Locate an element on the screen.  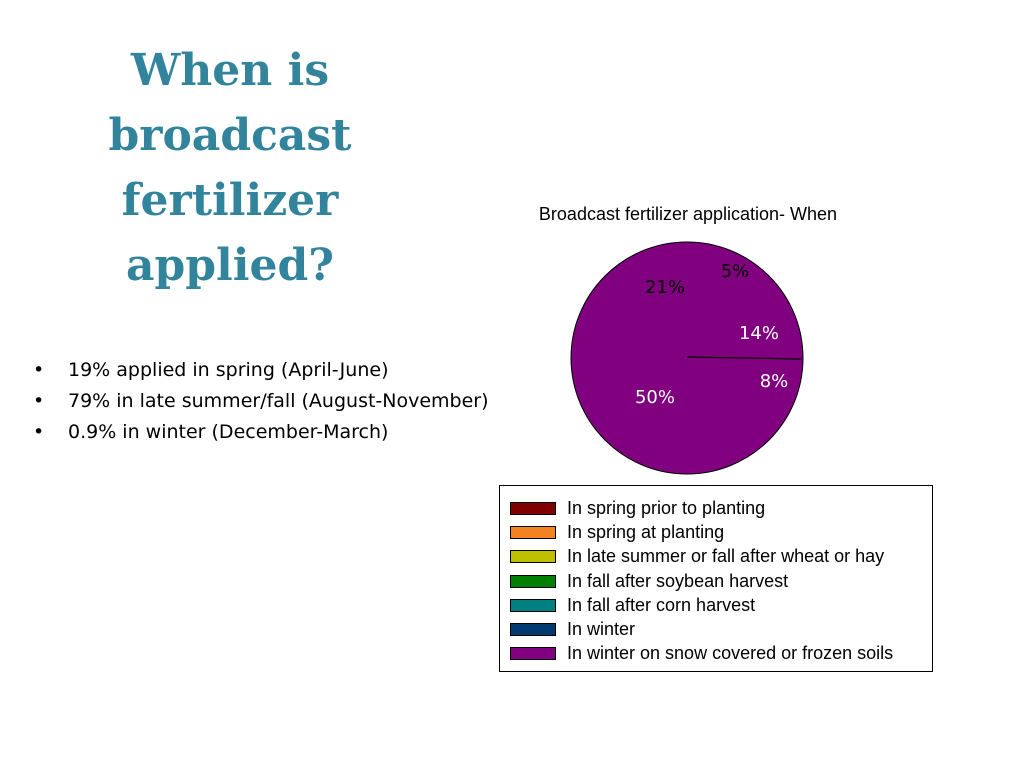
legend-item: In winter is located at coordinates (716, 629).